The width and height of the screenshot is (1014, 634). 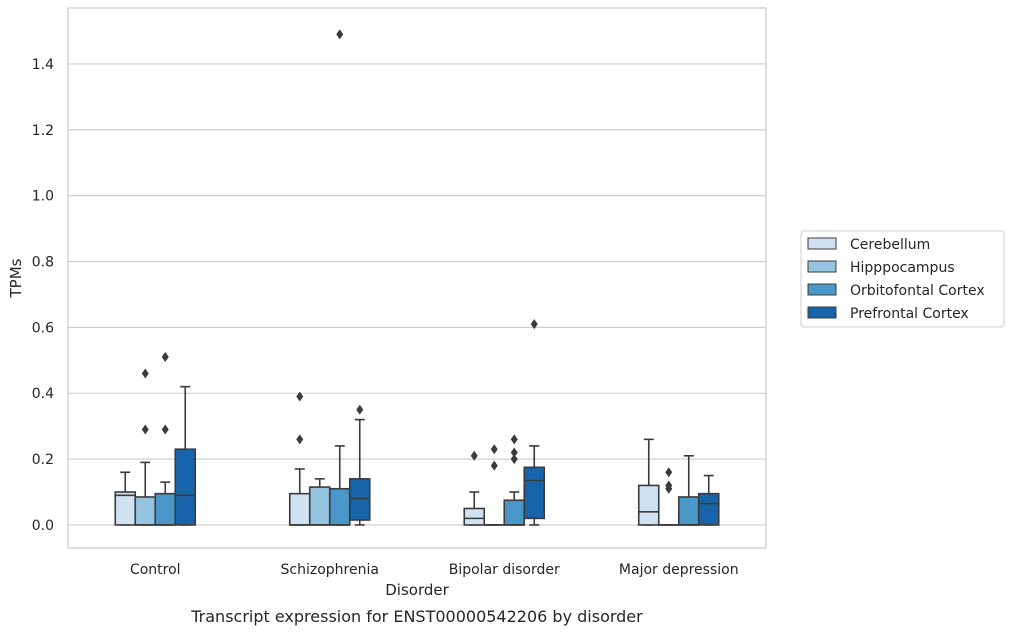 I want to click on box-prefrontal-cortex-bipolar-disorder, so click(x=534, y=422).